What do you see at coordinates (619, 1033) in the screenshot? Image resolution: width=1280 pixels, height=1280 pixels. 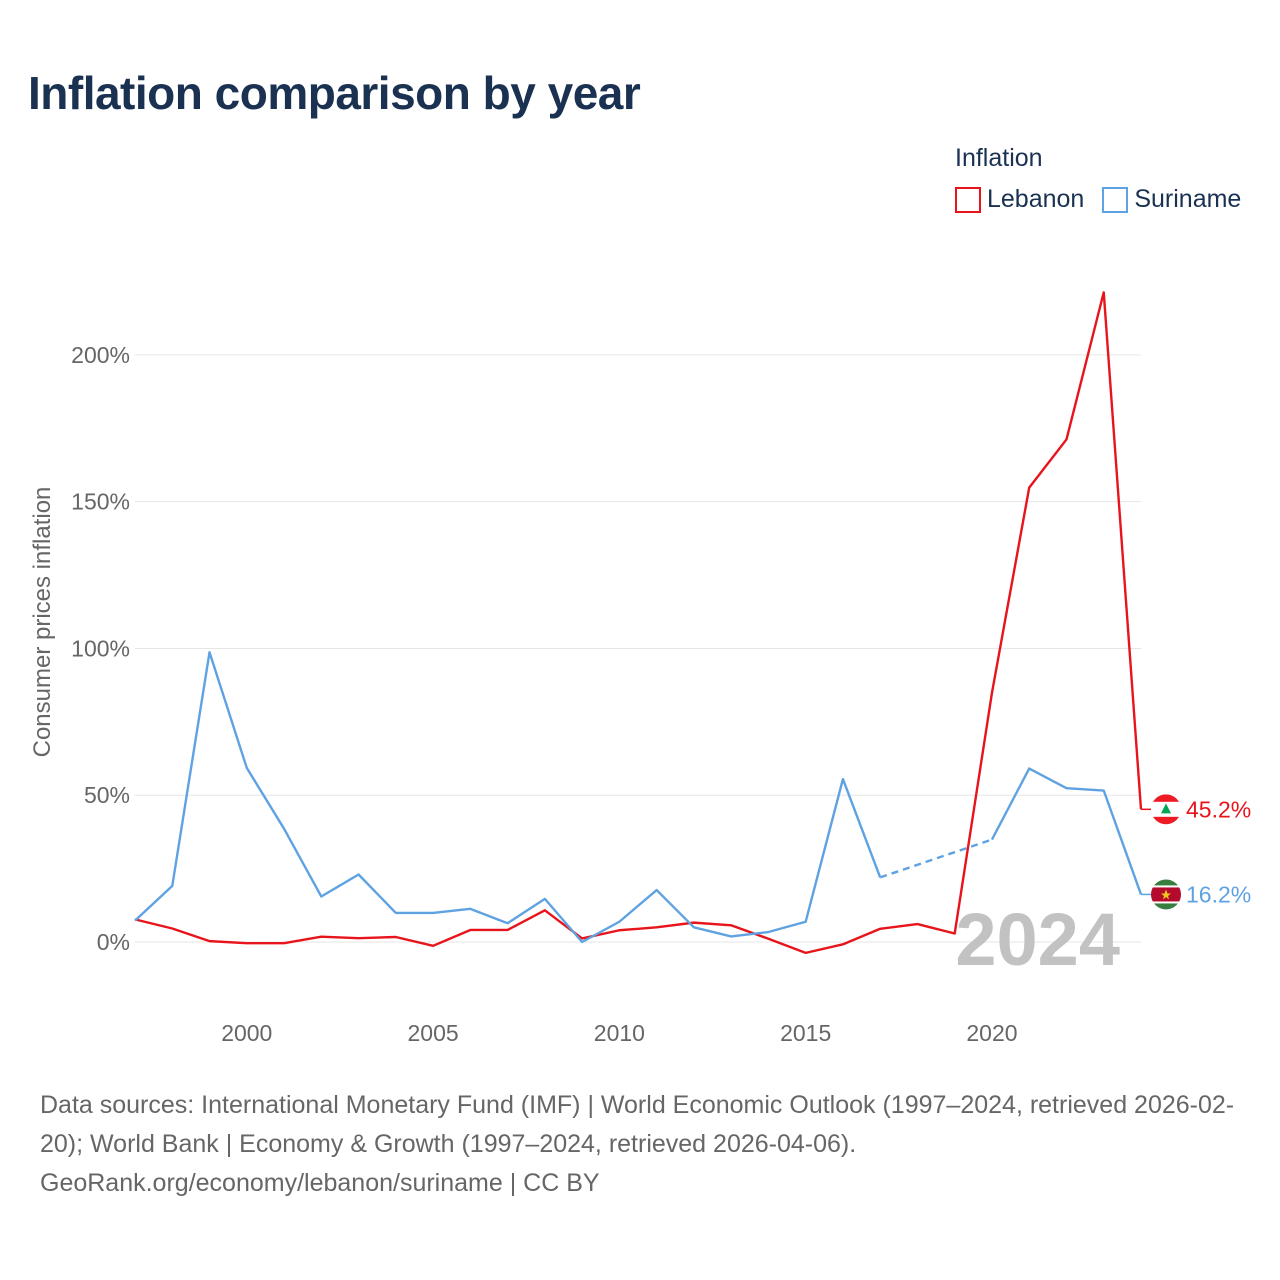 I see `x-tick-label-2010: 2010` at bounding box center [619, 1033].